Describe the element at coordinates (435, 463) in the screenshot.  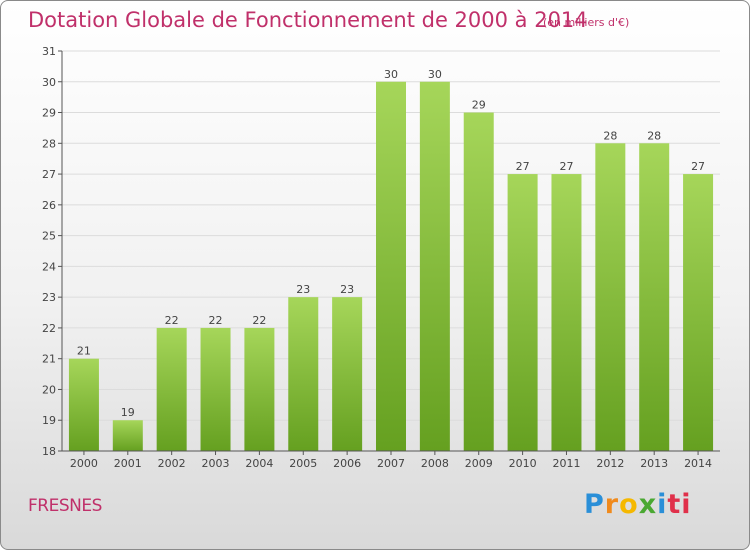
I see `x-tick-label: 2008` at that location.